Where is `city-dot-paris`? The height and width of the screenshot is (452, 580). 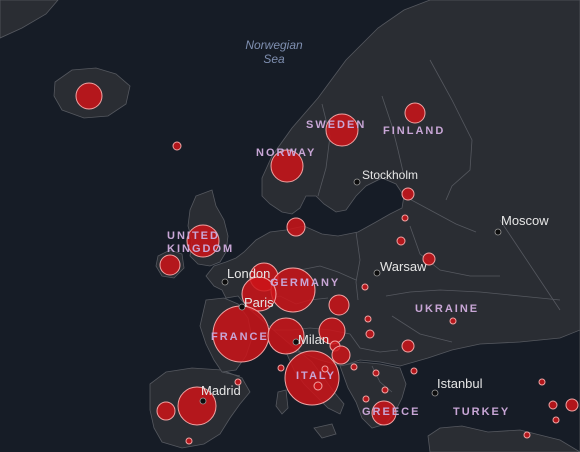 city-dot-paris is located at coordinates (242, 307).